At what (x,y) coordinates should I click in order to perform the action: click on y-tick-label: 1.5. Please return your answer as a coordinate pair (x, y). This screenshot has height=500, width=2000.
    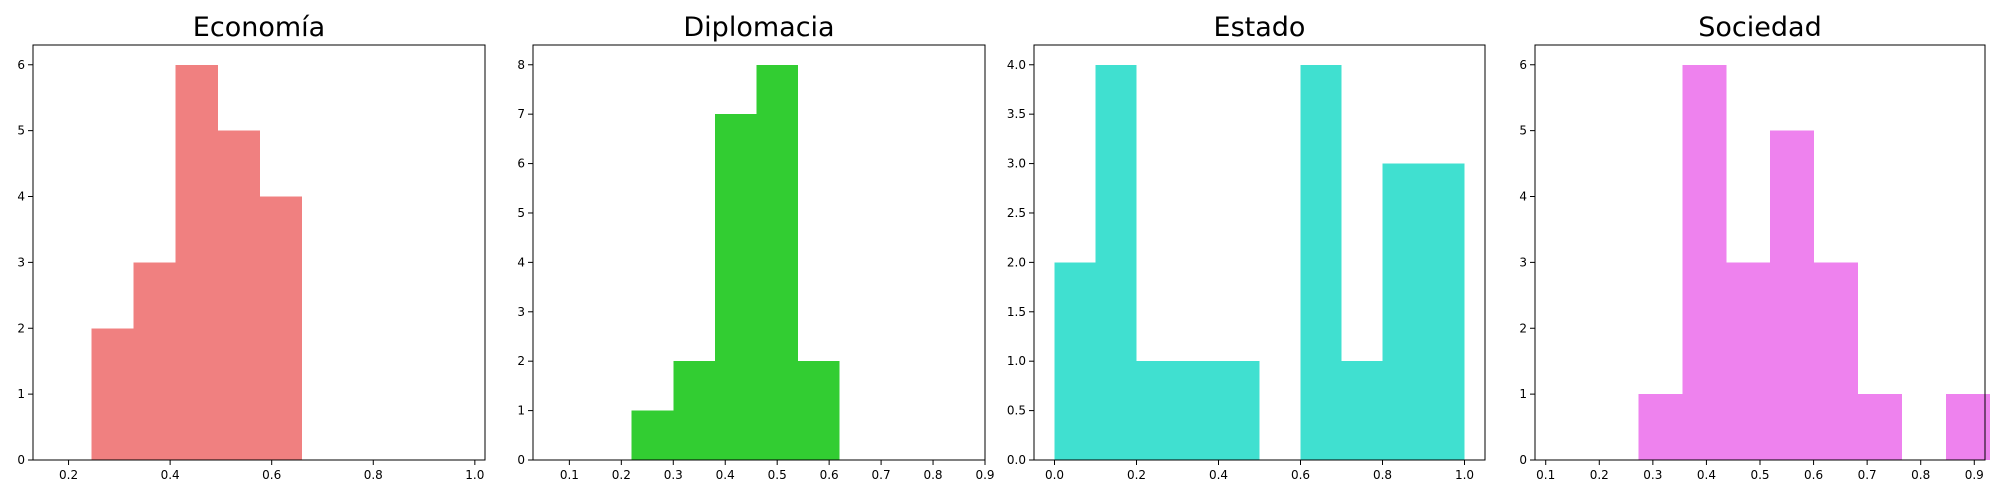
    Looking at the image, I should click on (1016, 312).